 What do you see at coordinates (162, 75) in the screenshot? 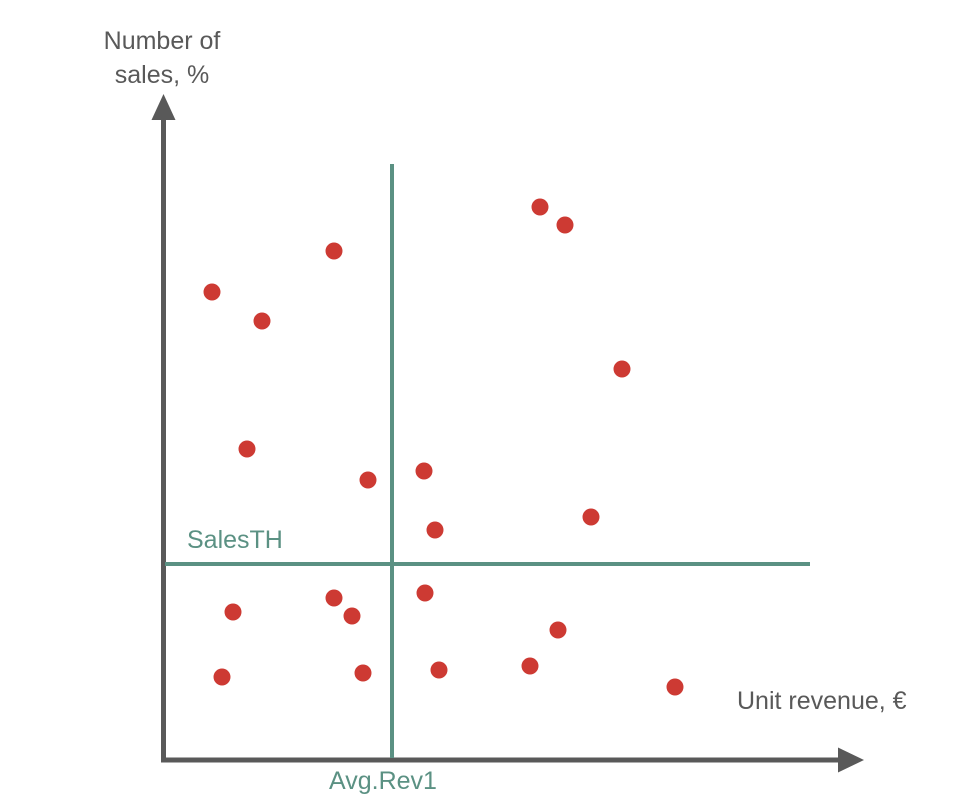
I see `y-axis-title-line2: sales, %` at bounding box center [162, 75].